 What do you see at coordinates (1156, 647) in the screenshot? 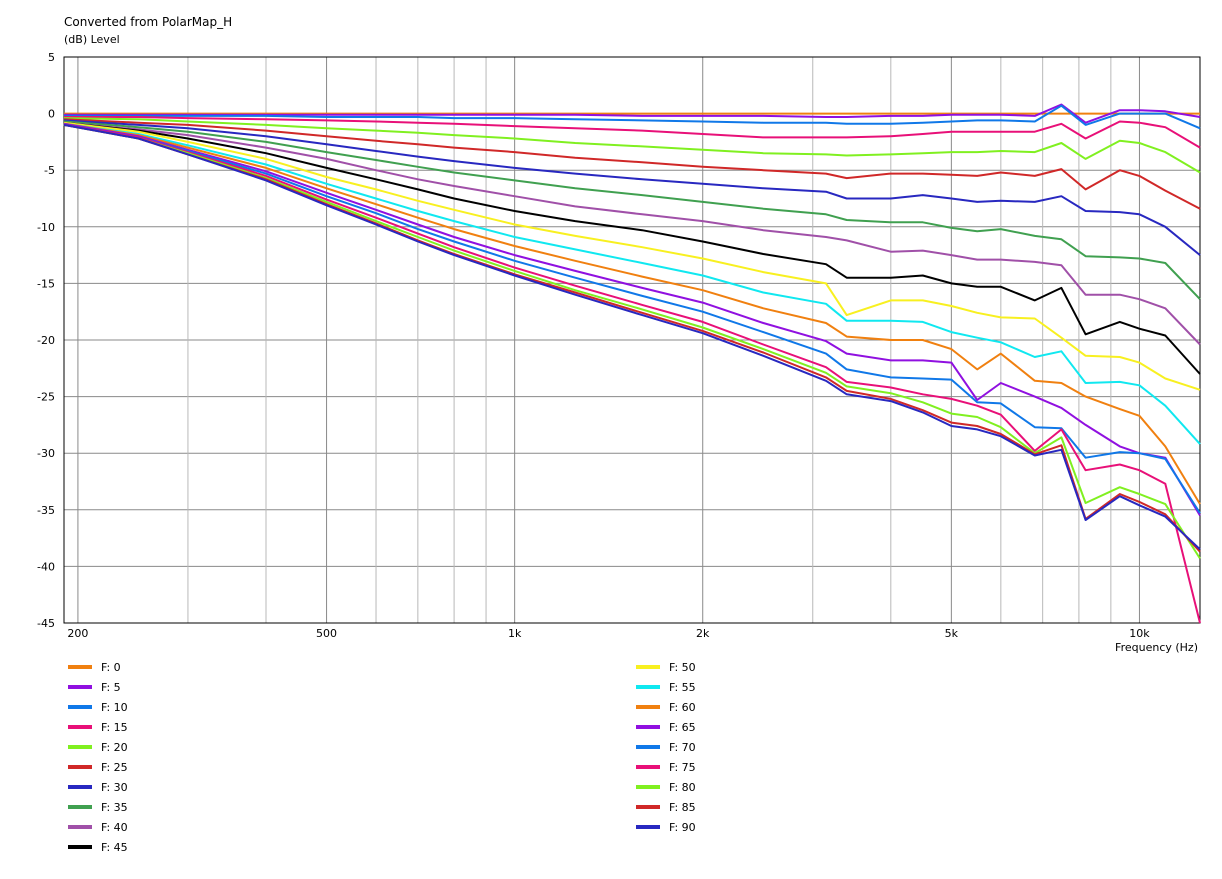
I see `x-axis-label: Frequency (Hz)` at bounding box center [1156, 647].